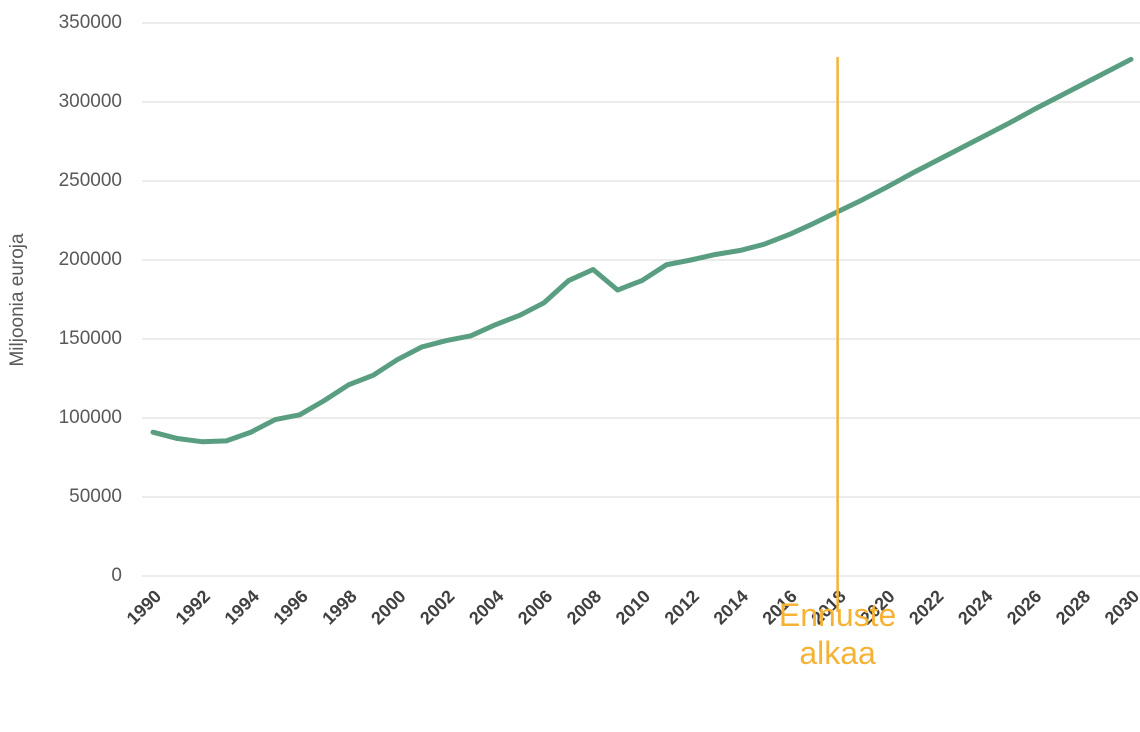  I want to click on annotation-label: Ennuste alkaa, so click(837, 634).